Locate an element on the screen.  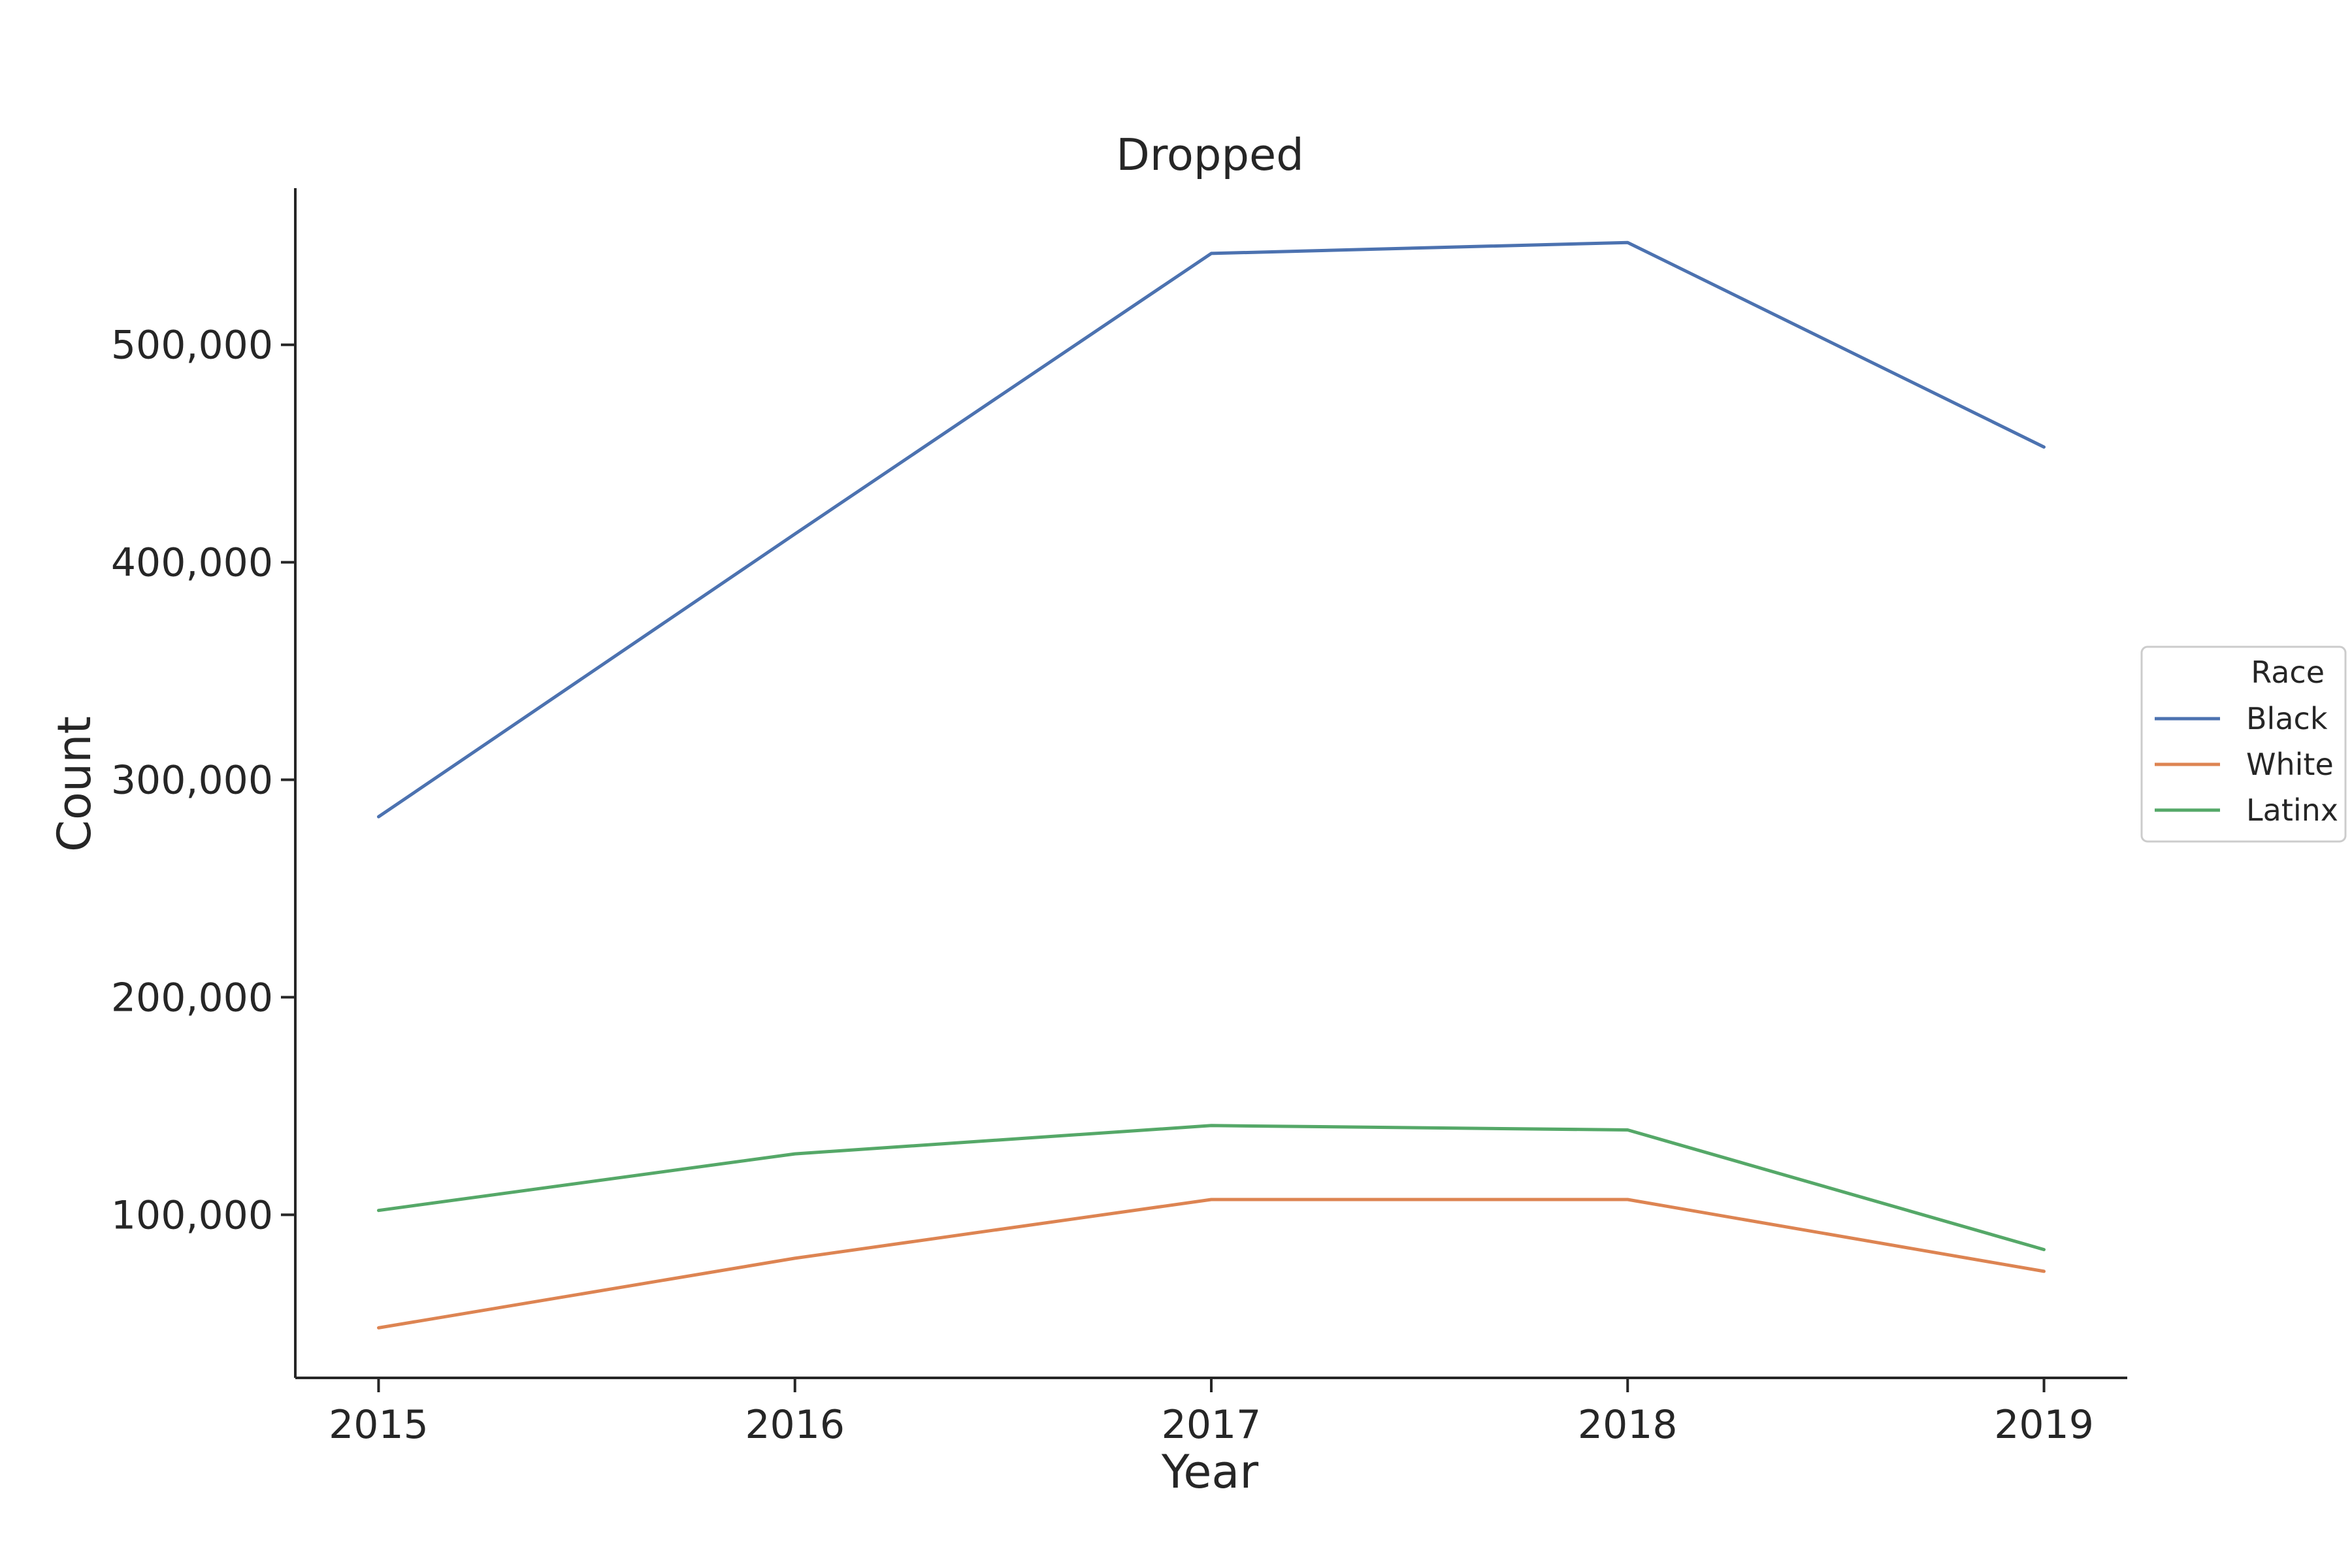
legend-entries: Black White Latinx is located at coordinates (2246, 764).